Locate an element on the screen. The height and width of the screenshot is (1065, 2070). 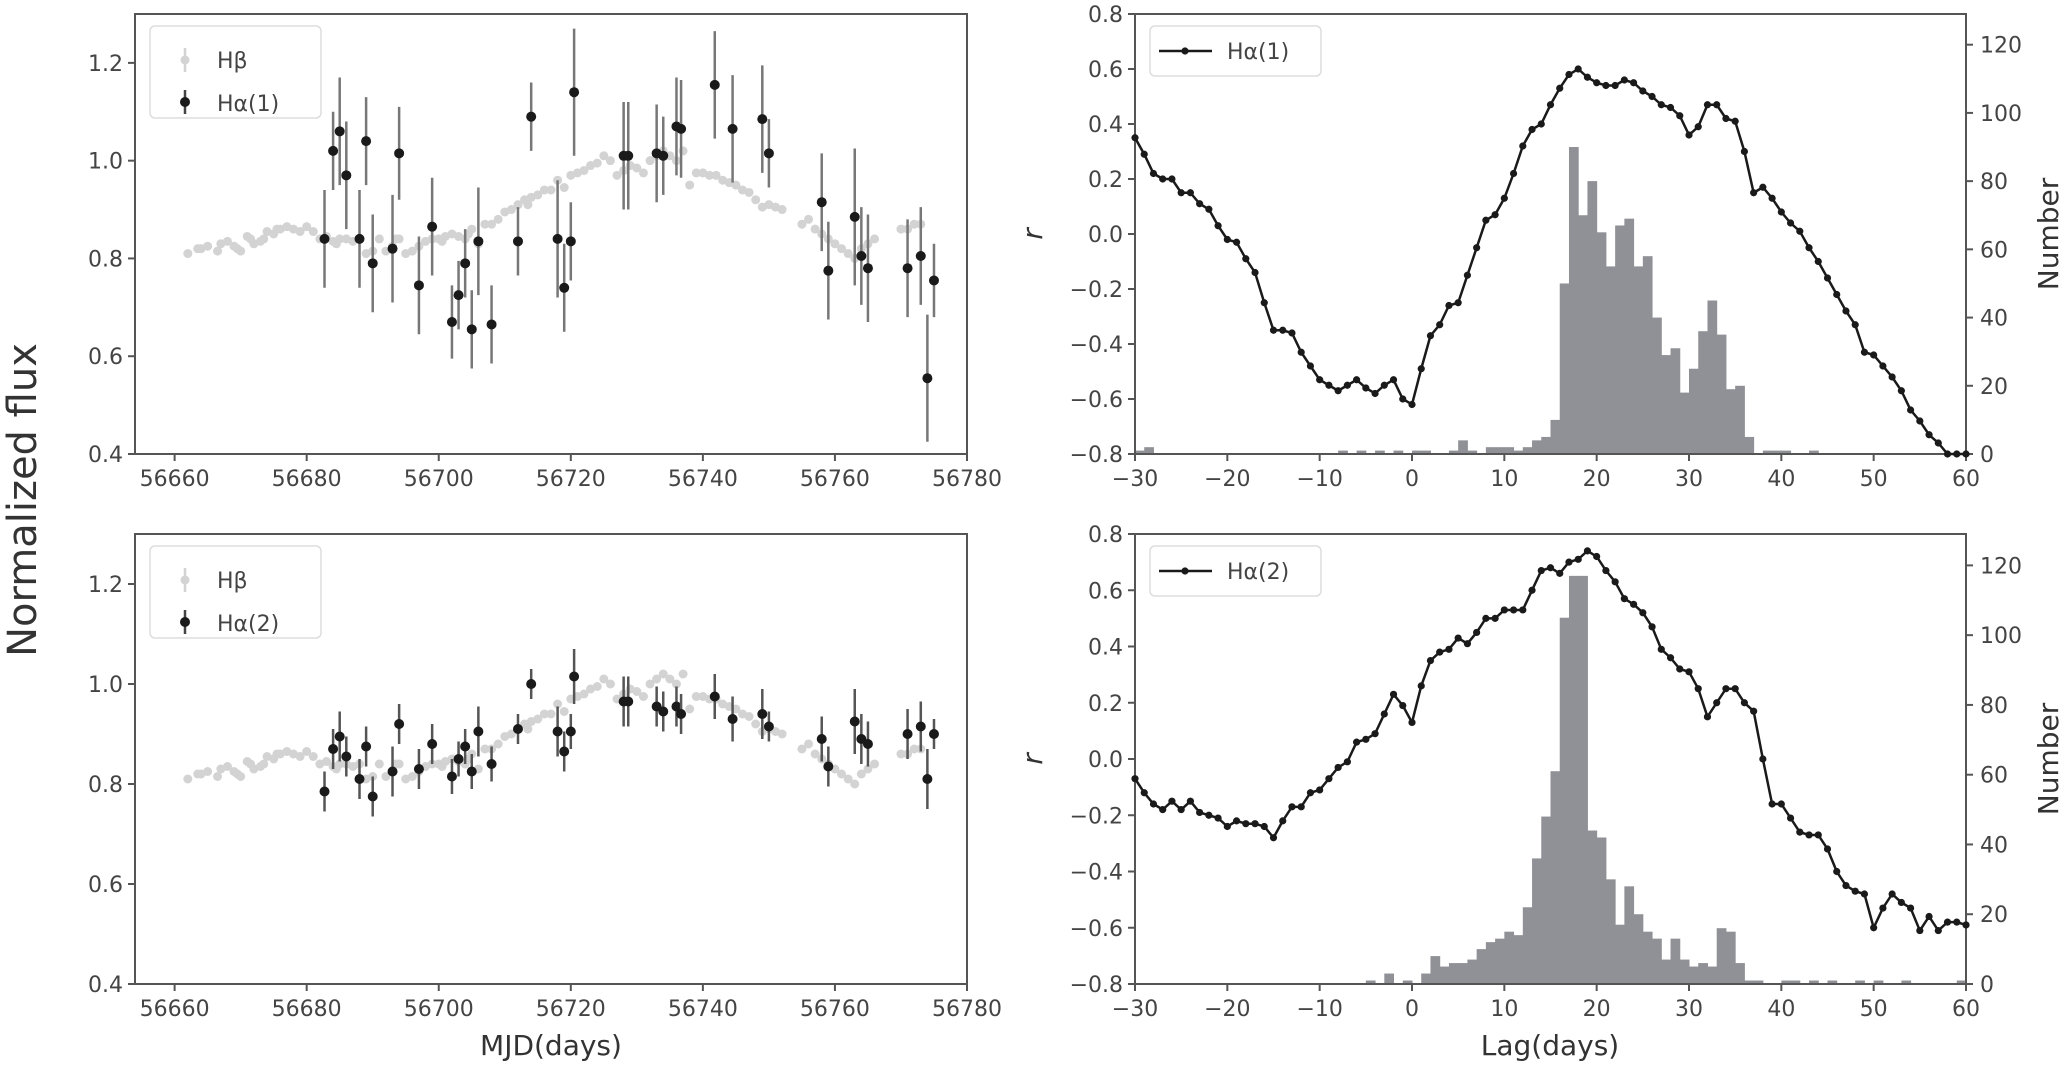
legend: Hβ Hα(2) is located at coordinates (235, 592).